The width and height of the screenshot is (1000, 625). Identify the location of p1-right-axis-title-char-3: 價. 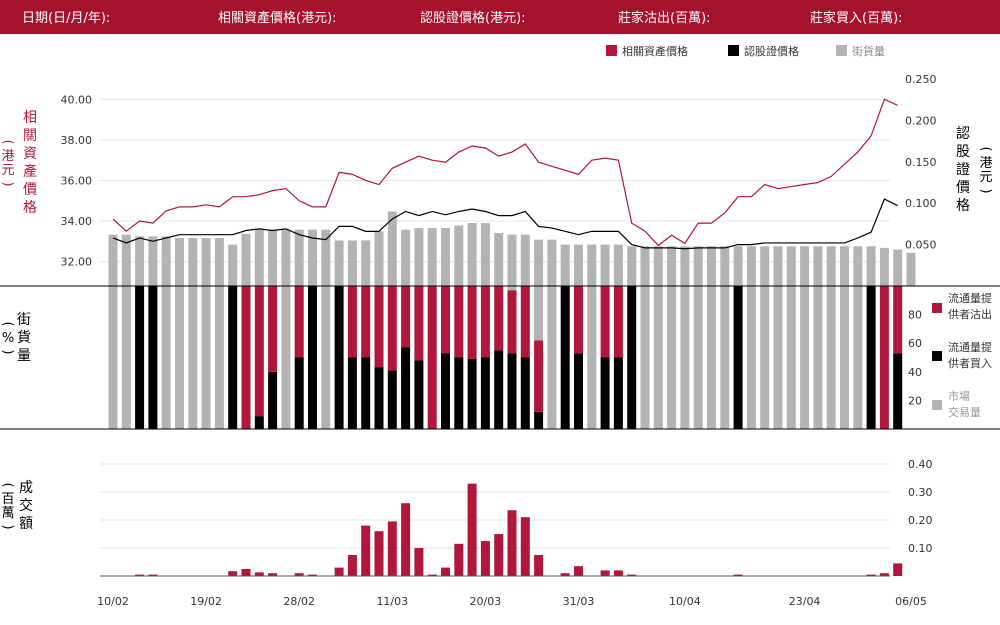
(963, 187).